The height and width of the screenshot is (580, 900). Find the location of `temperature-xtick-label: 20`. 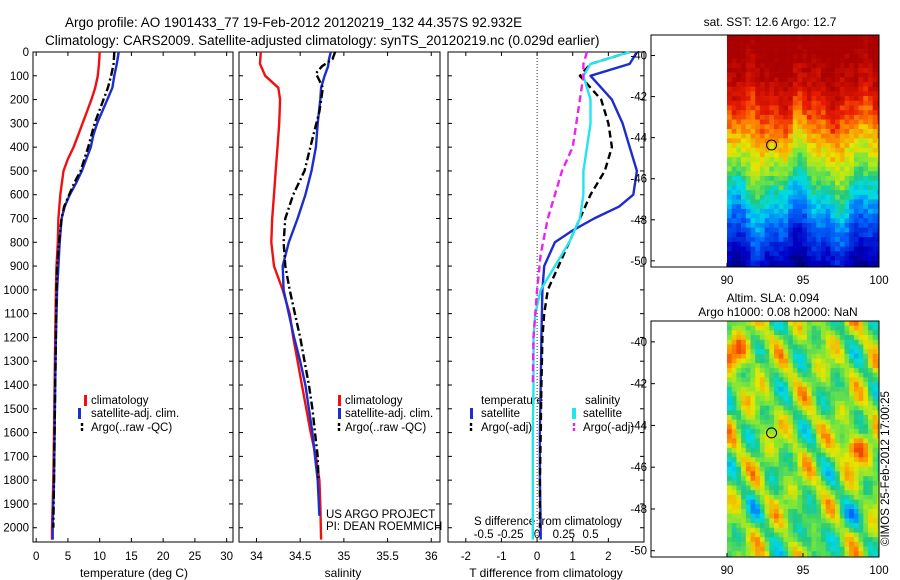

temperature-xtick-label: 20 is located at coordinates (163, 557).